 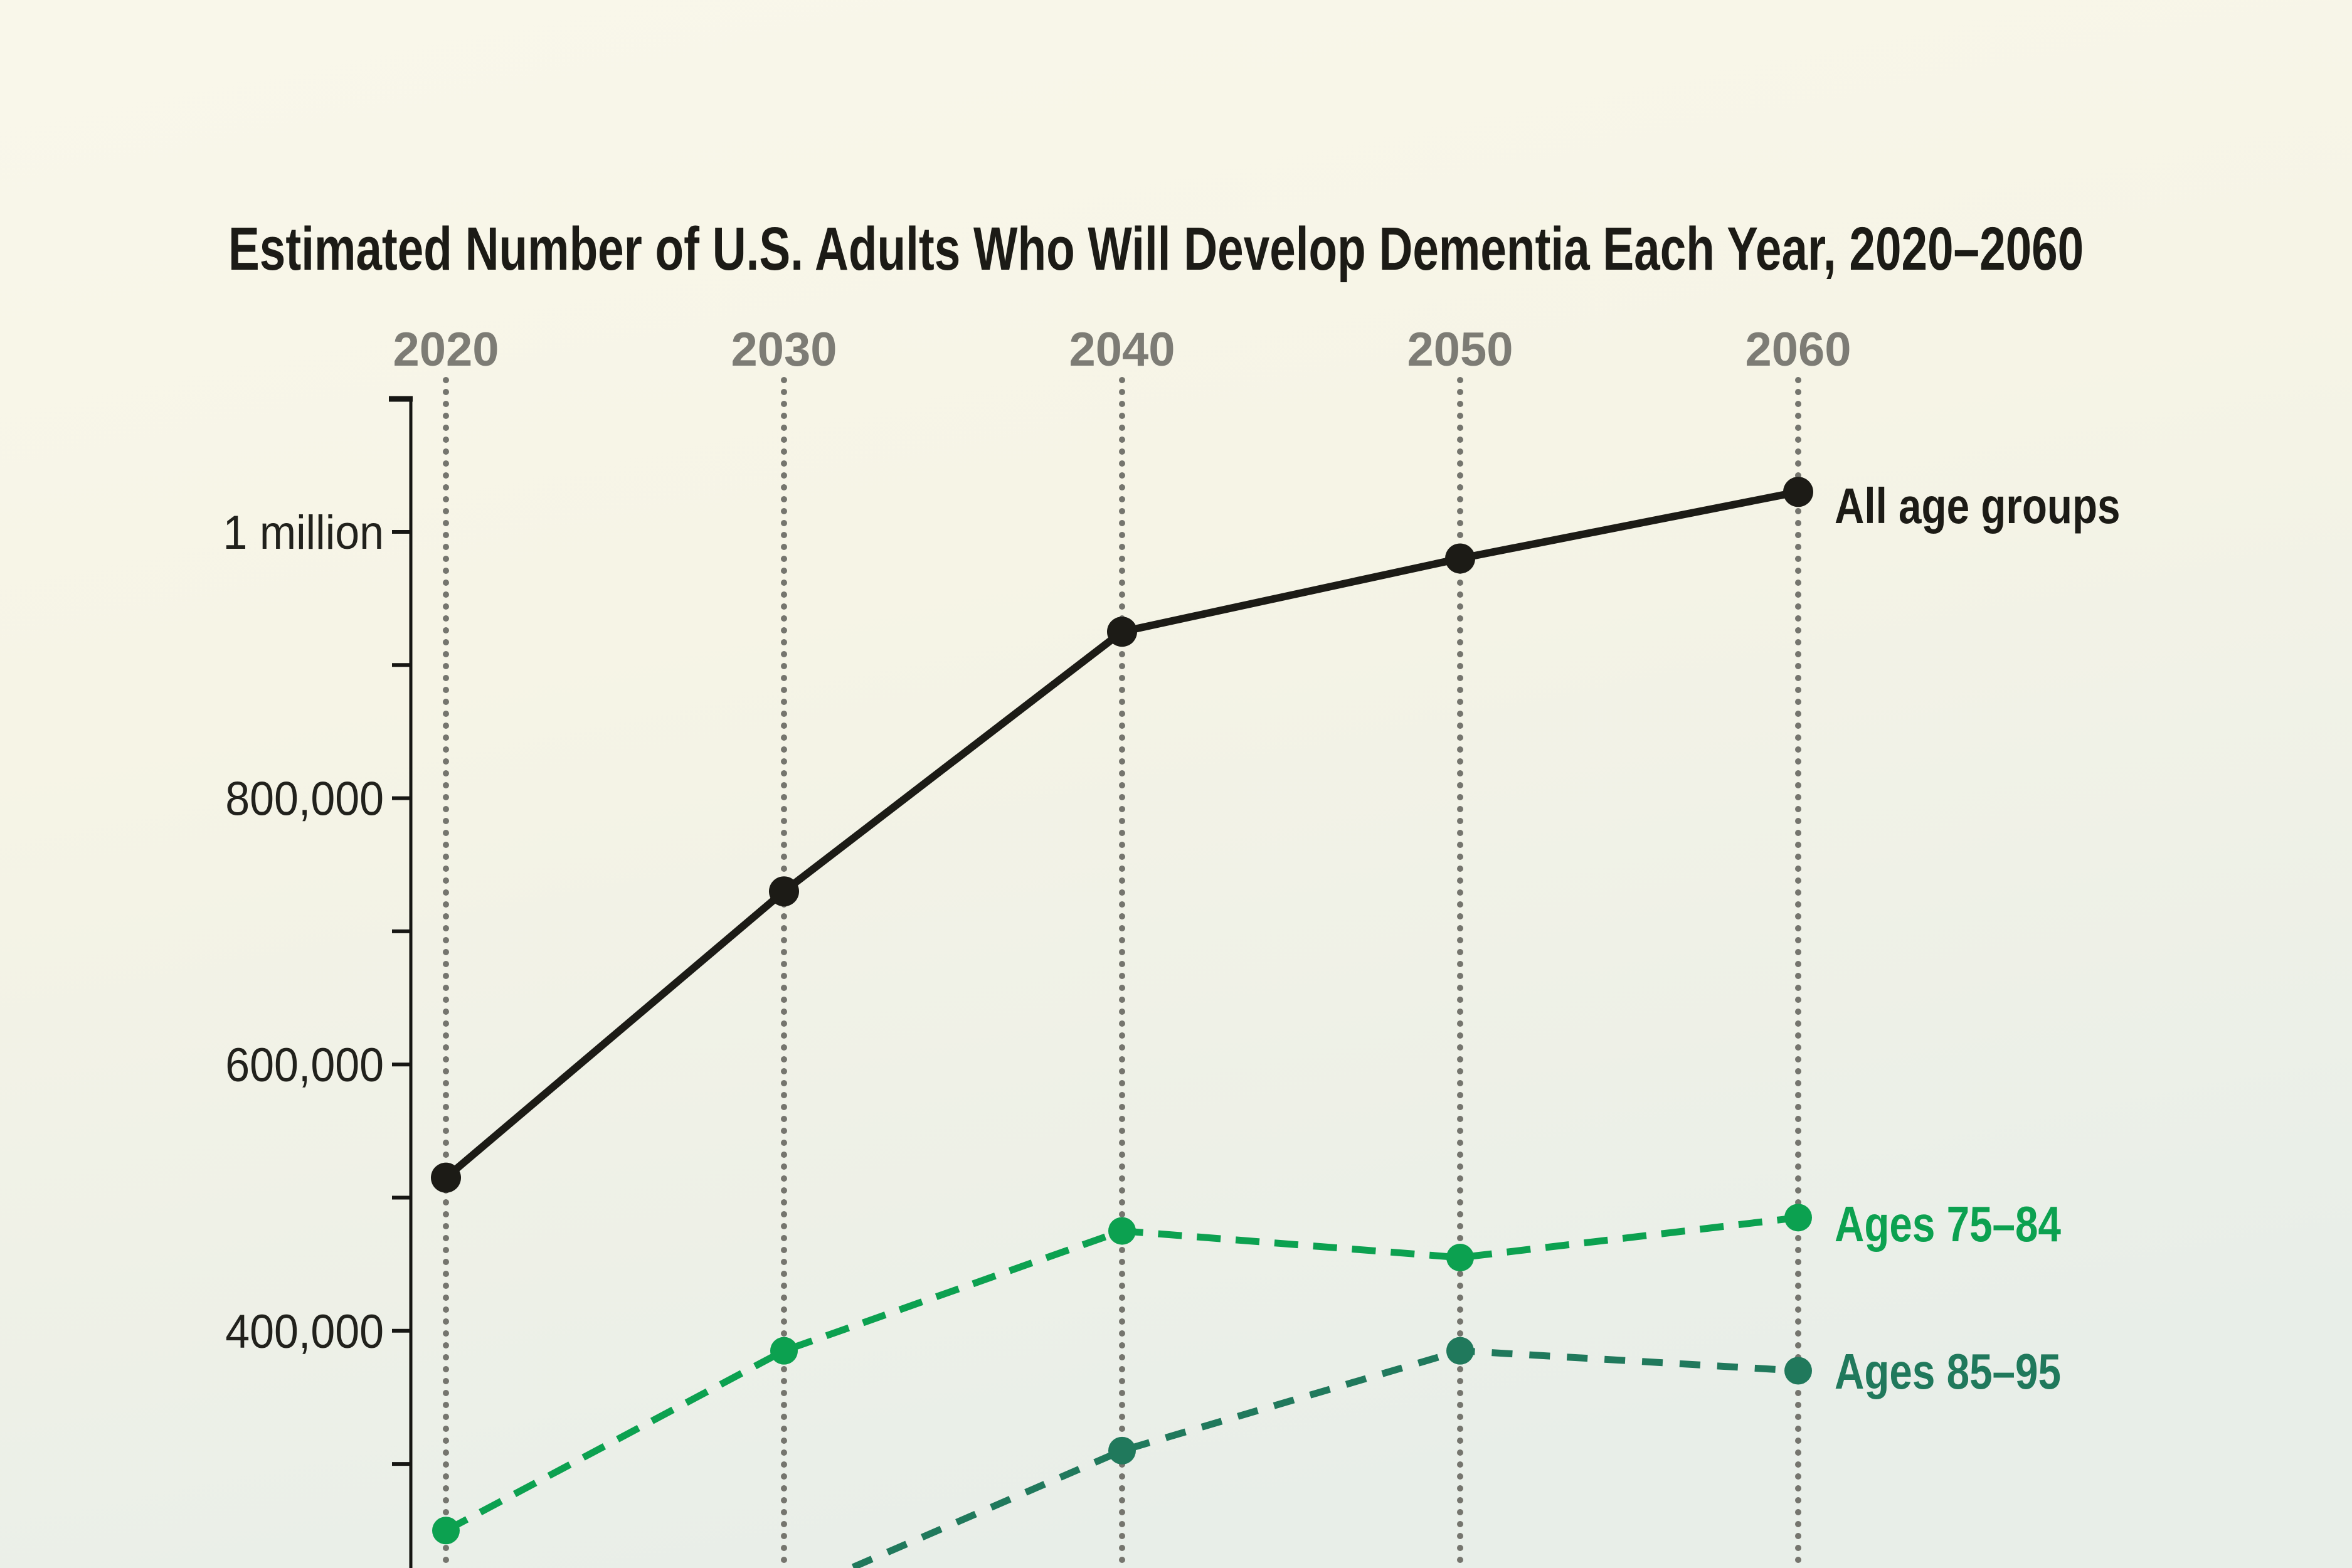 I want to click on y-axis-labels-group: 1 million 800,000 600,000 400,000, so click(x=303, y=932).